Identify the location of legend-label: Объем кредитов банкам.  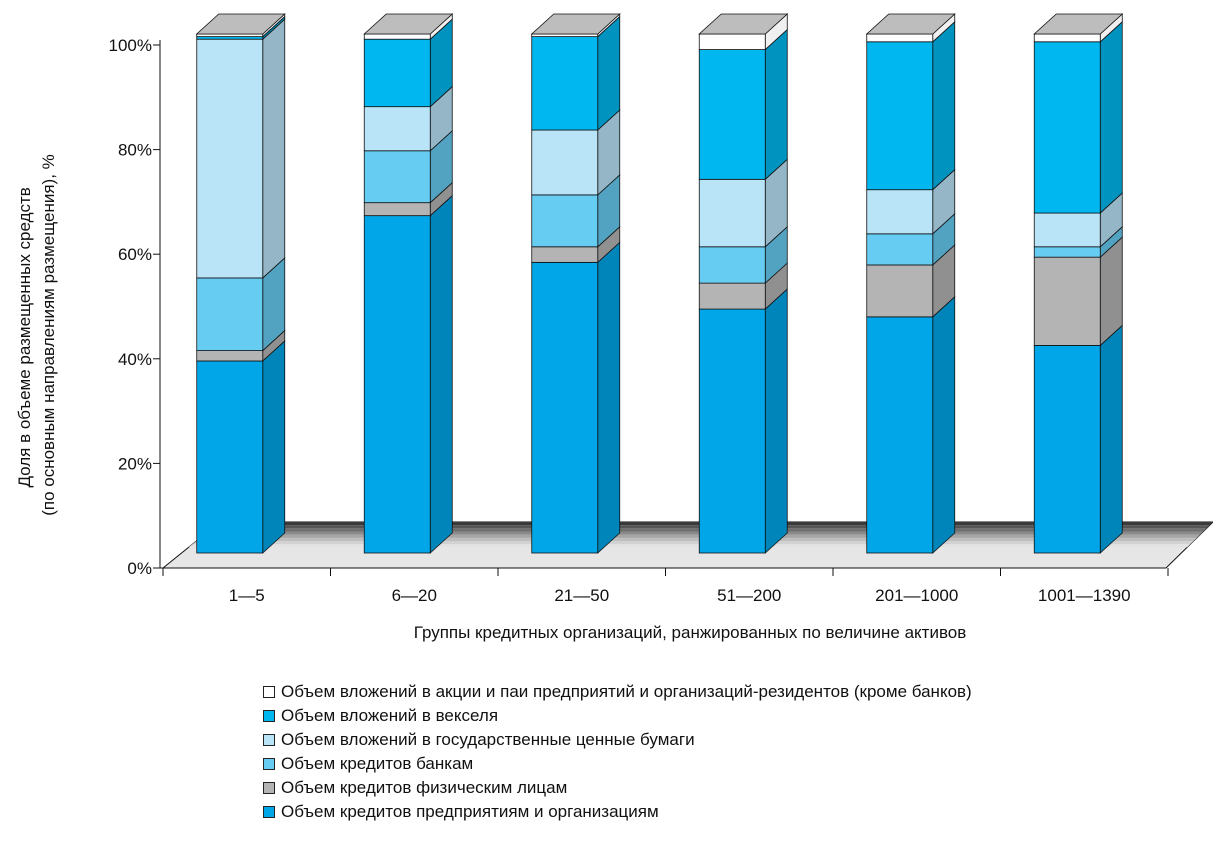
(377, 763).